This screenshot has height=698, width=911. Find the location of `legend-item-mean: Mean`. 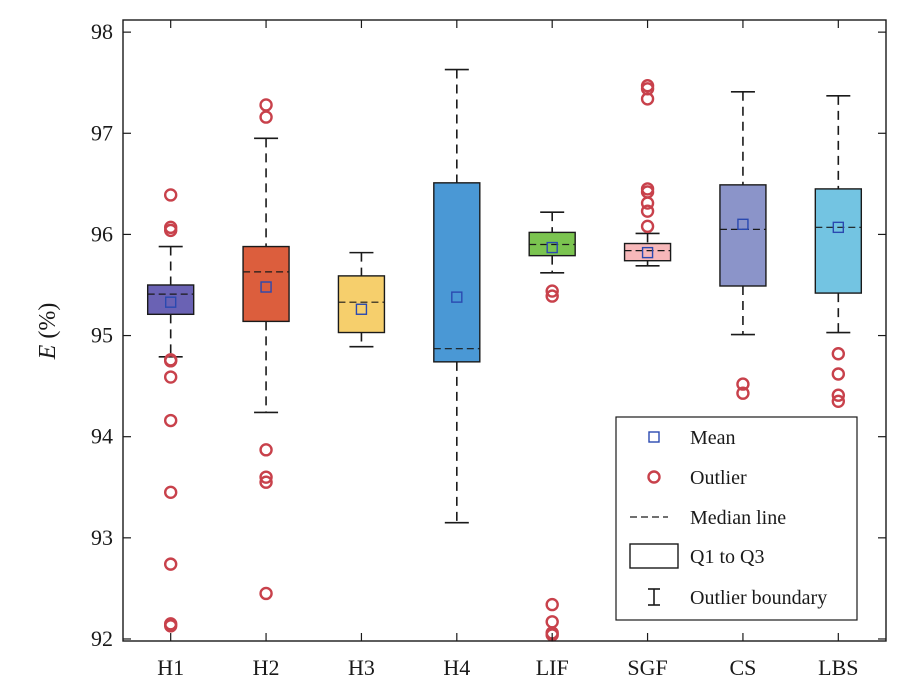

legend-item-mean: Mean is located at coordinates (692, 438).